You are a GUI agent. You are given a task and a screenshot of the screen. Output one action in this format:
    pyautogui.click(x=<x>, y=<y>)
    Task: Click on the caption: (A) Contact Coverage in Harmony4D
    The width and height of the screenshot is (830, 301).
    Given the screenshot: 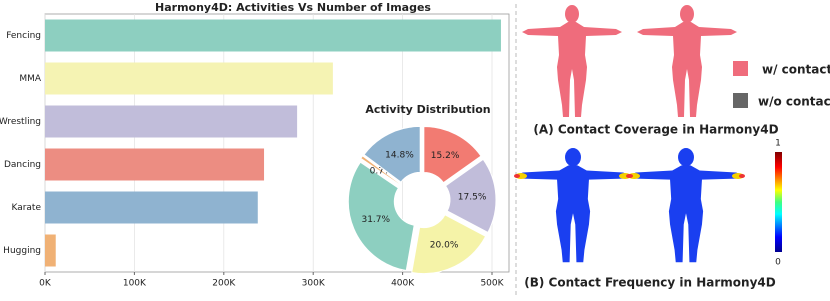 What is the action you would take?
    pyautogui.click(x=655, y=130)
    